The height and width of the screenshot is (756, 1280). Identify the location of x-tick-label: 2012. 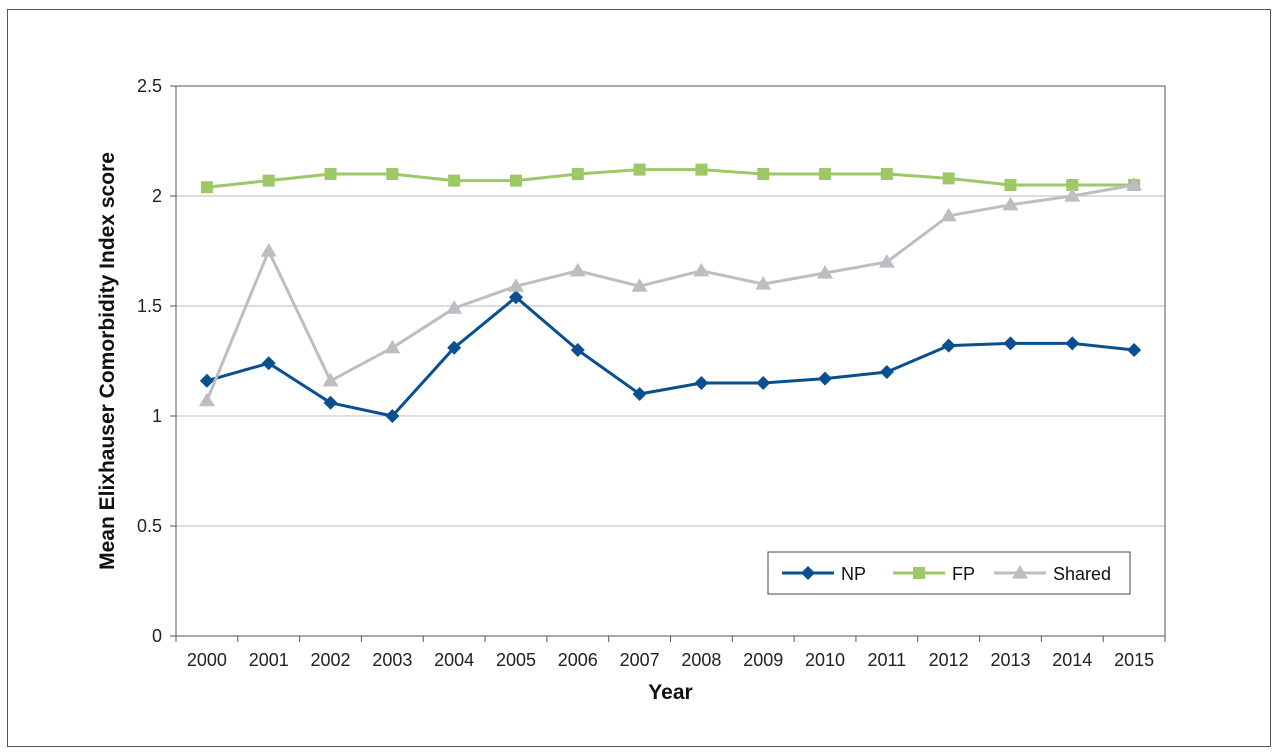
(949, 660).